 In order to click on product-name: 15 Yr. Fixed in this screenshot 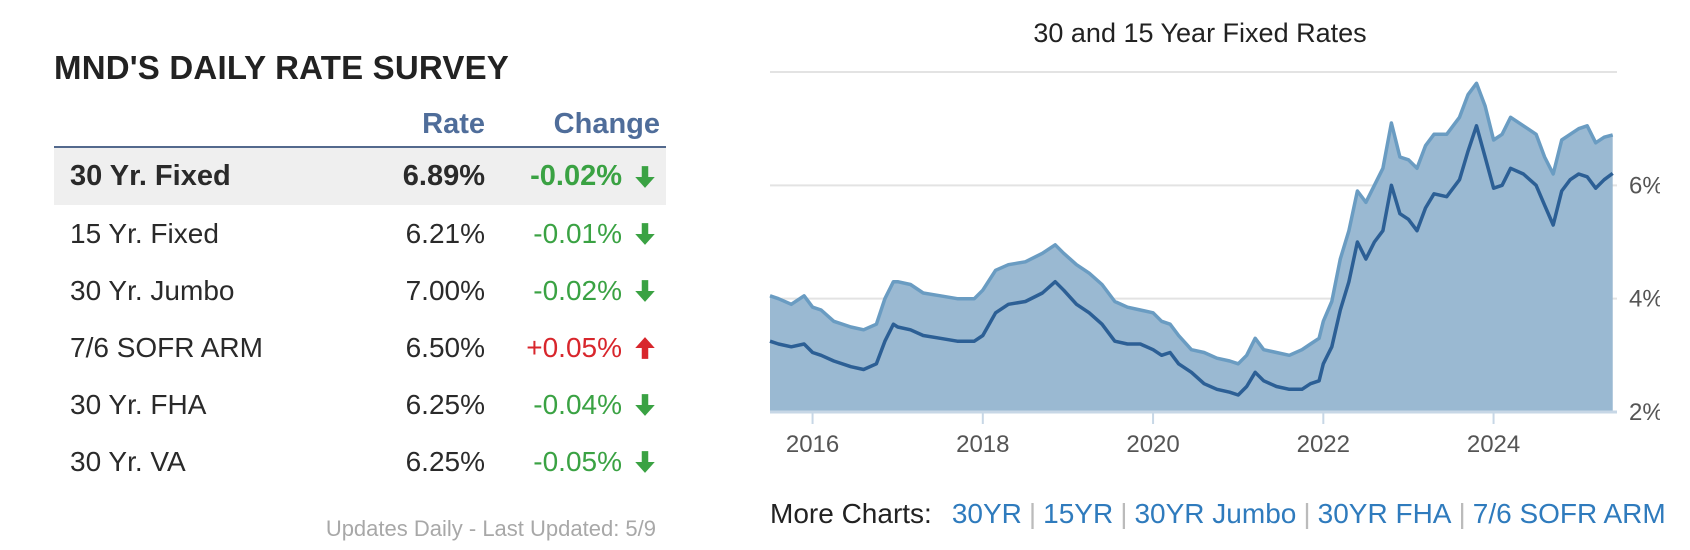, I will do `click(144, 233)`.